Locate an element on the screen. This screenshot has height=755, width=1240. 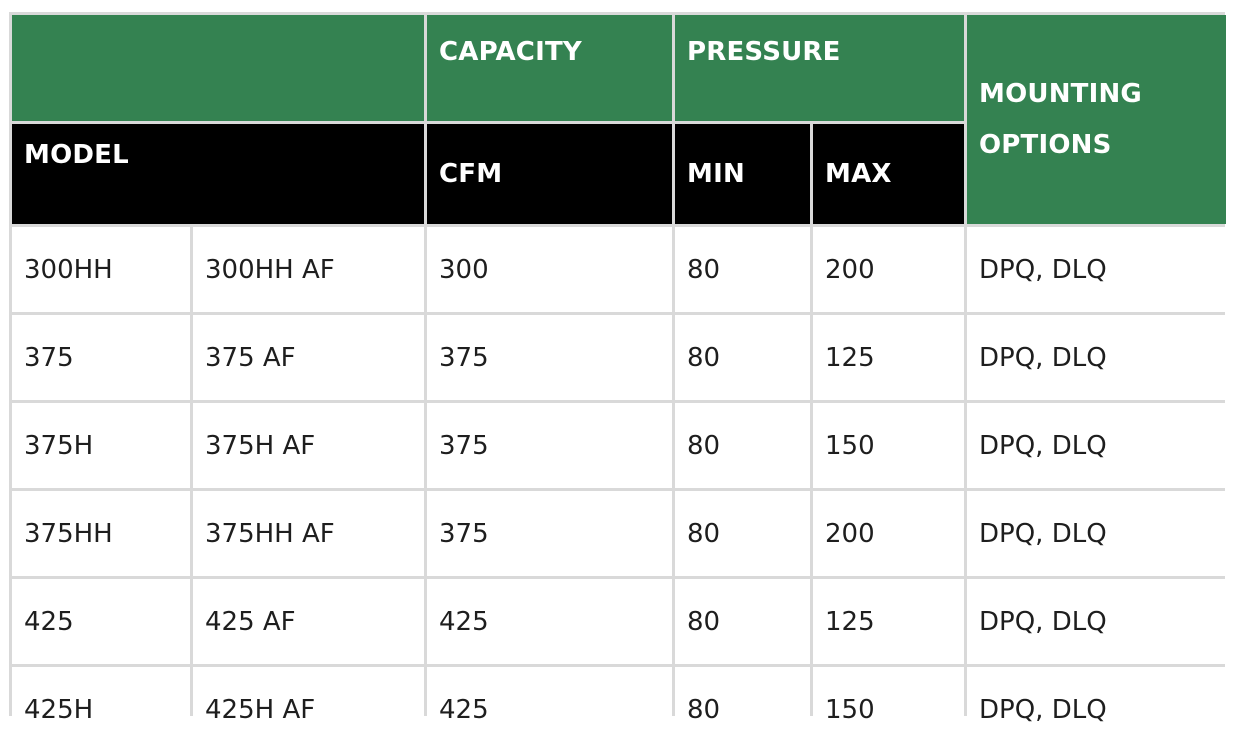
cell-model: 375H is located at coordinates (101, 445).